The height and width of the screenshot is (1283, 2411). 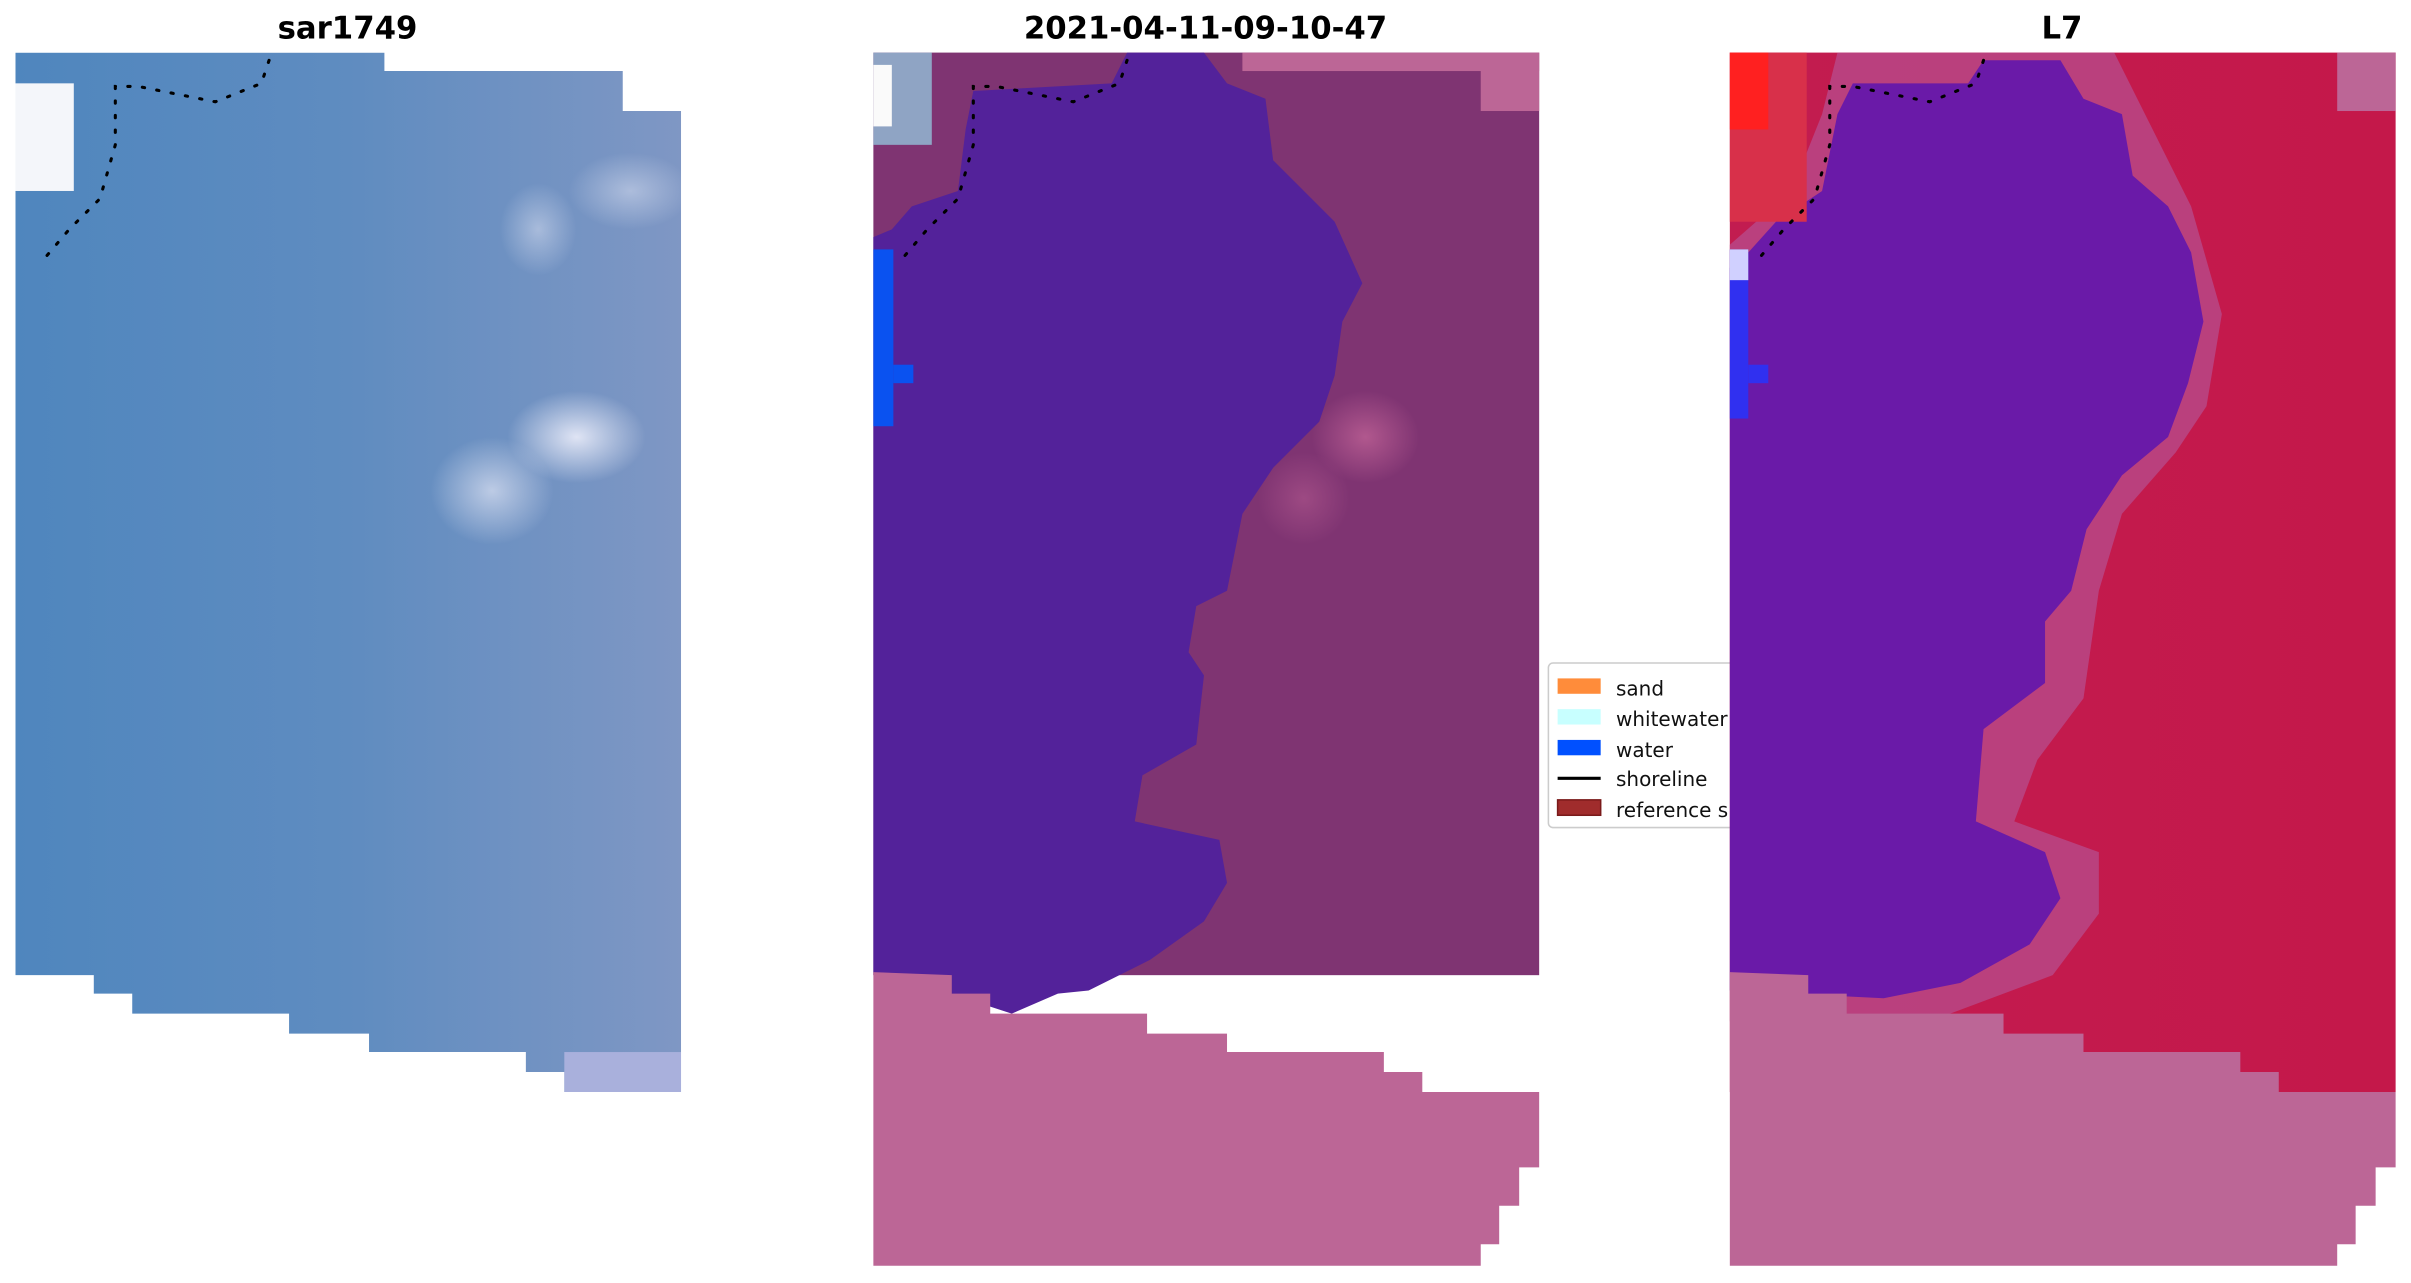 What do you see at coordinates (1640, 688) in the screenshot?
I see `legend-label-sand: sand` at bounding box center [1640, 688].